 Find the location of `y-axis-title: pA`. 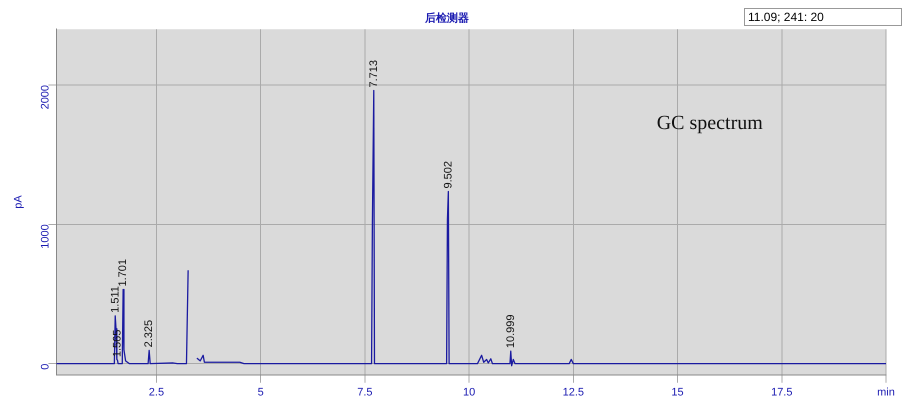

y-axis-title: pA is located at coordinates (18, 201).